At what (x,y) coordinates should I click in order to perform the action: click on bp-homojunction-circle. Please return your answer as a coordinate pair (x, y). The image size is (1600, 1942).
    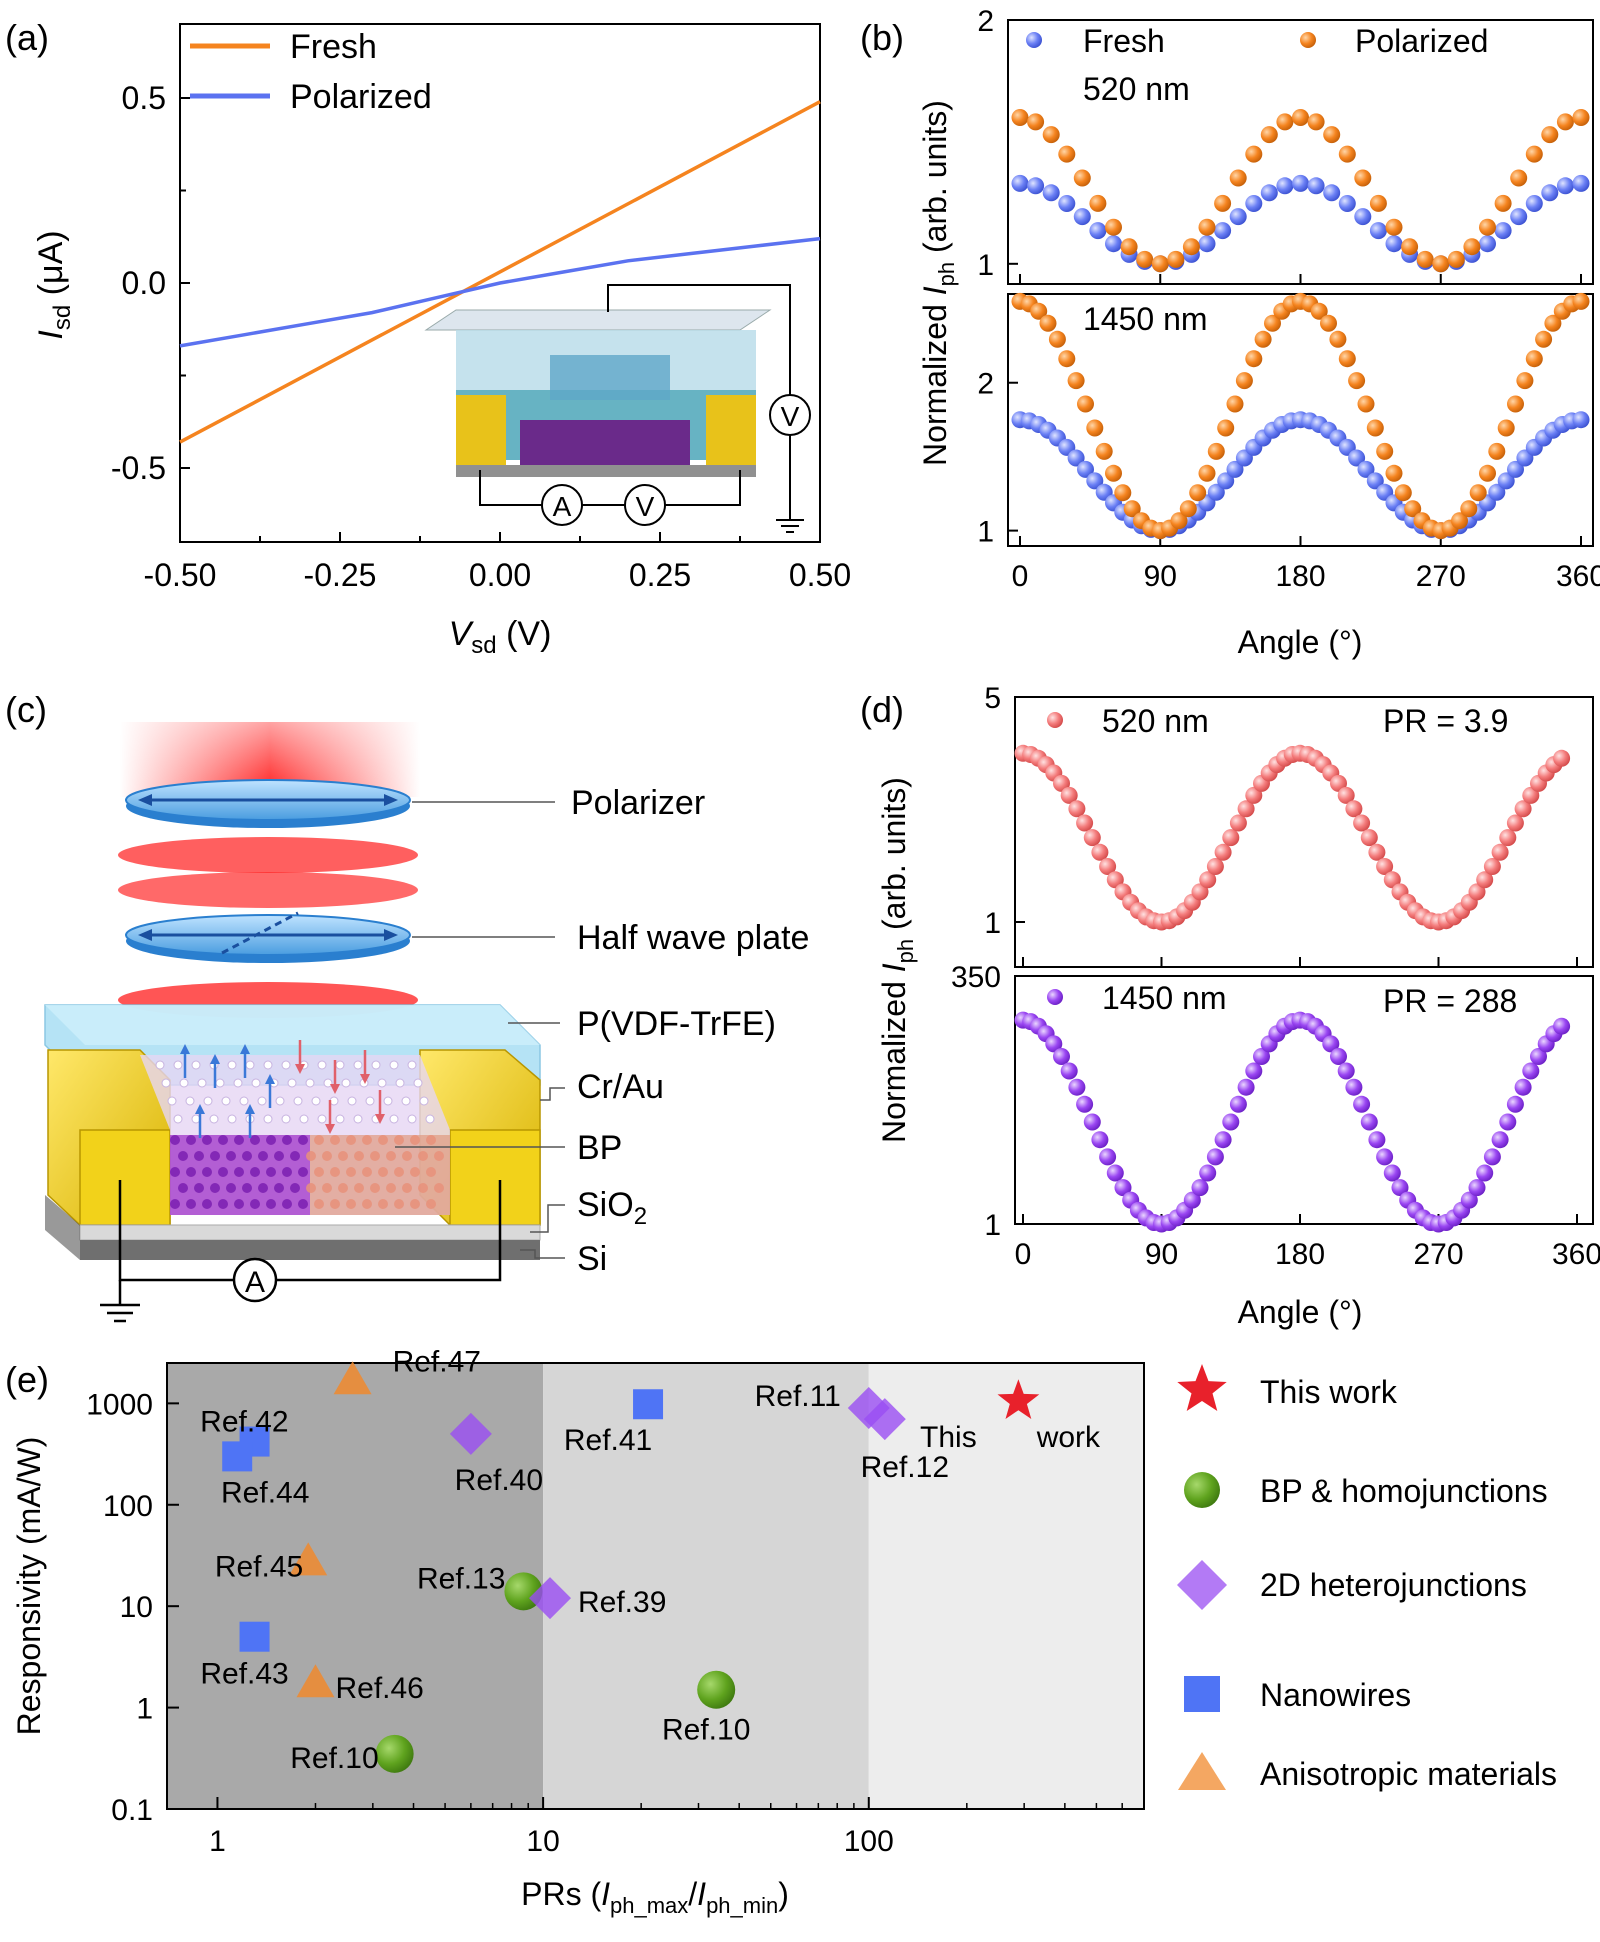
    Looking at the image, I should click on (716, 1689).